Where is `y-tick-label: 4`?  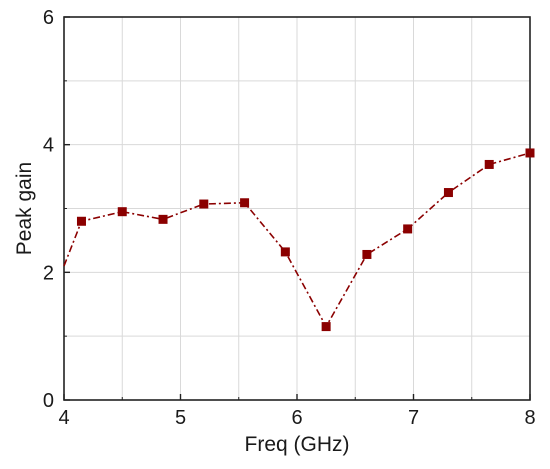 y-tick-label: 4 is located at coordinates (48, 146).